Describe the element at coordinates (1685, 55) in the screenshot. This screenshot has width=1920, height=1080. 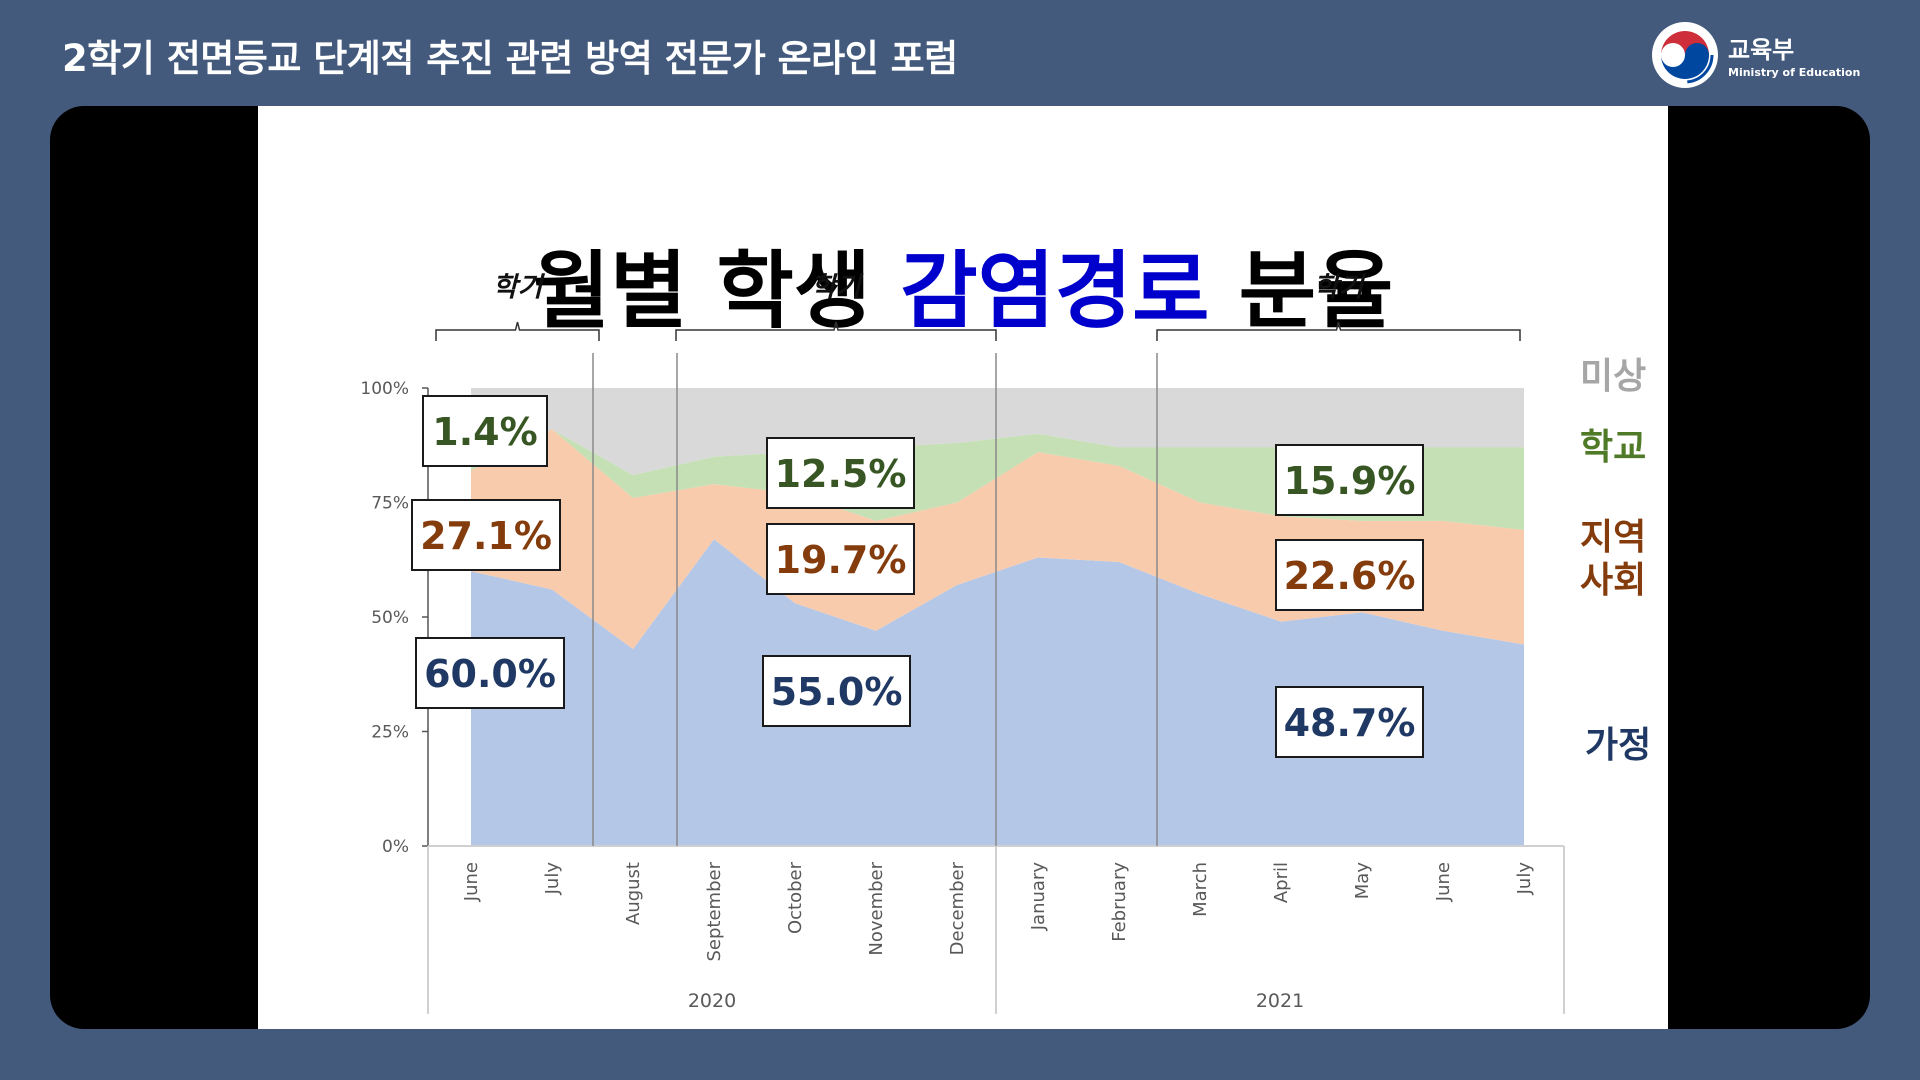
I see `taegeuk-emblem-icon` at that location.